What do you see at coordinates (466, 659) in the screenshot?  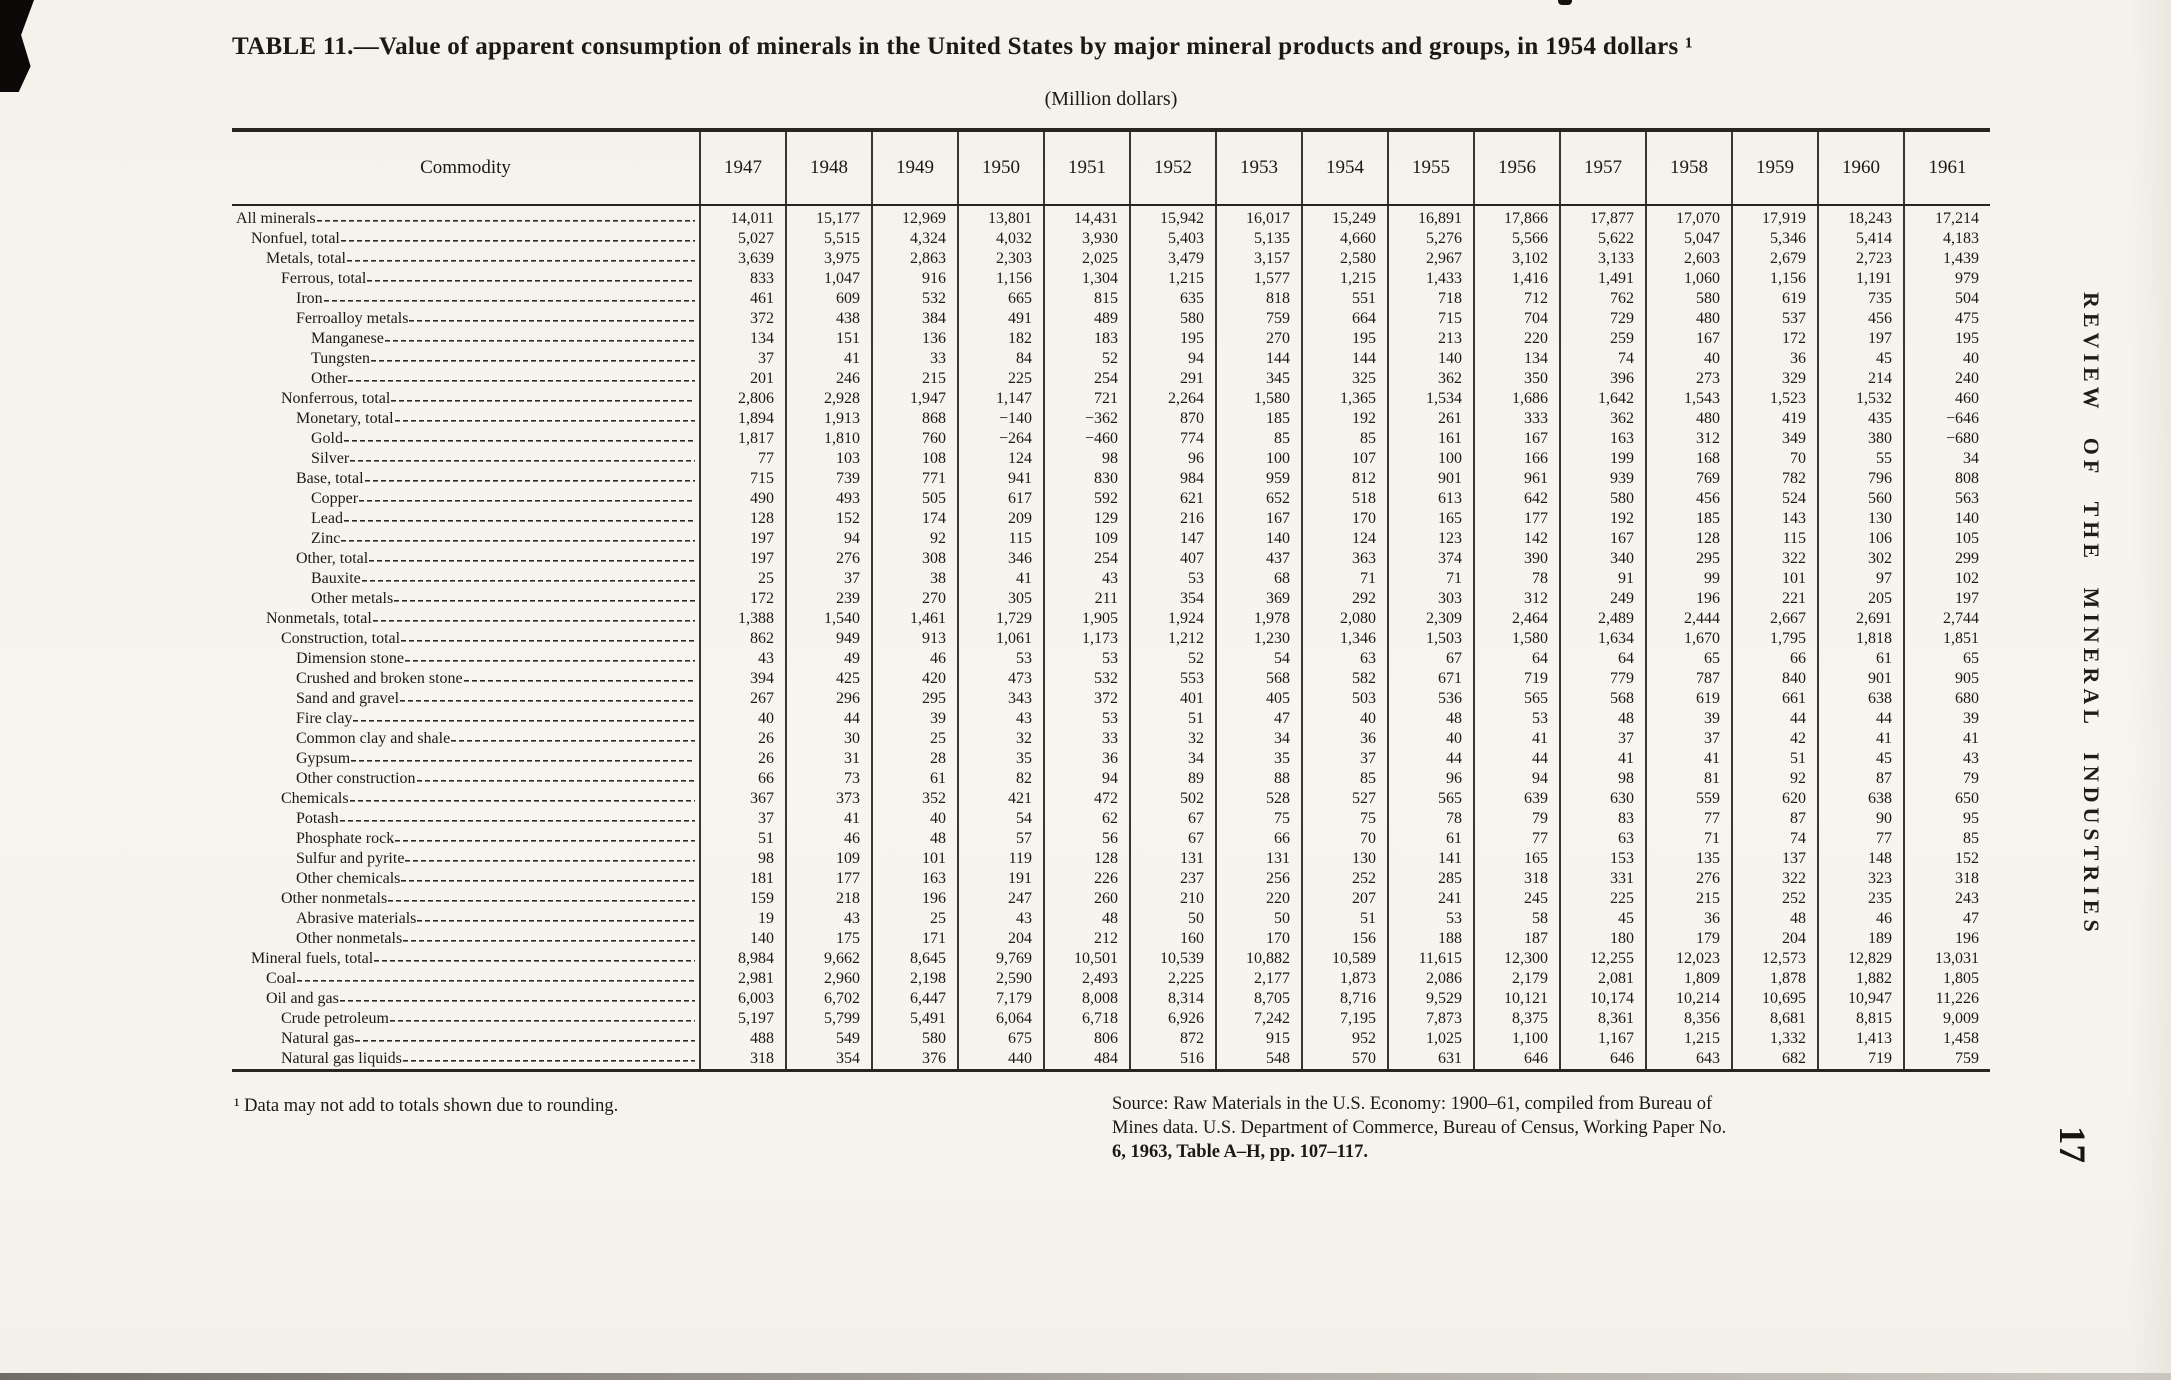 I see `commodity-cell: Dimension stone` at bounding box center [466, 659].